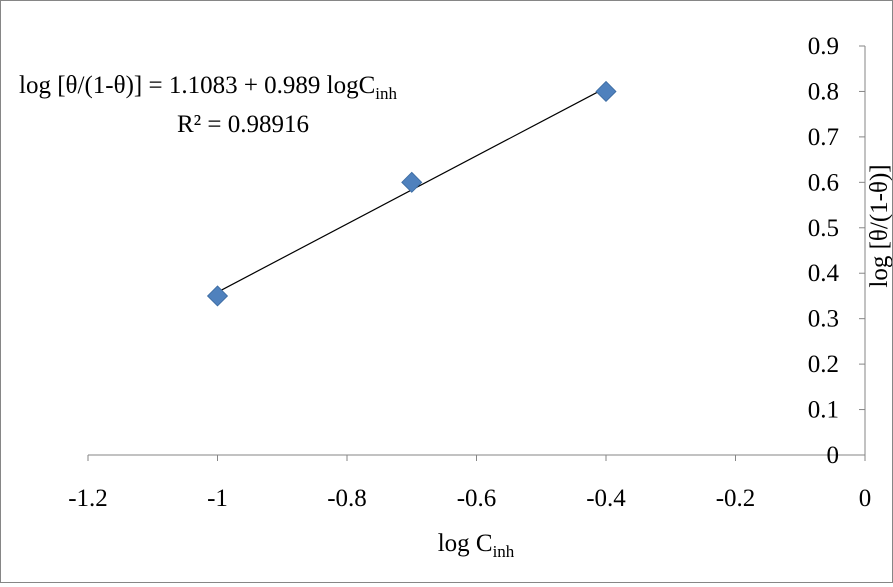 The height and width of the screenshot is (587, 893). Describe the element at coordinates (823, 228) in the screenshot. I see `y-tick-label: 0.5` at that location.